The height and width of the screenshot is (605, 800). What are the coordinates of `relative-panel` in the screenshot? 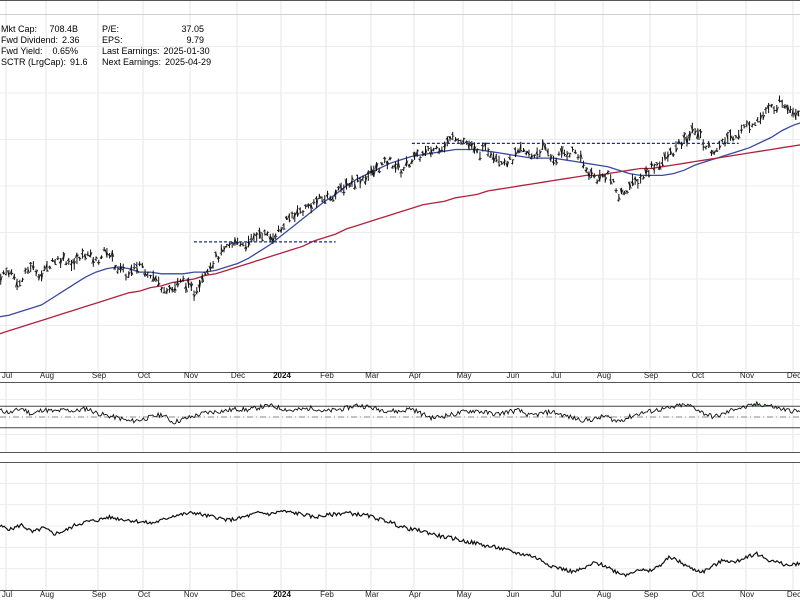 It's located at (400, 543).